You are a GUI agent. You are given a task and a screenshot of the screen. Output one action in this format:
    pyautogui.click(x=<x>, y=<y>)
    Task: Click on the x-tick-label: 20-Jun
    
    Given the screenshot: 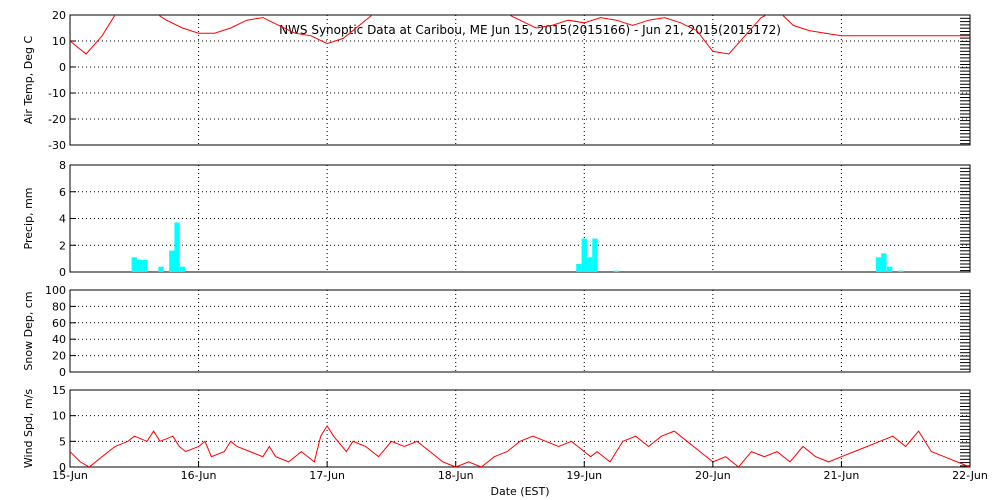 What is the action you would take?
    pyautogui.click(x=713, y=475)
    